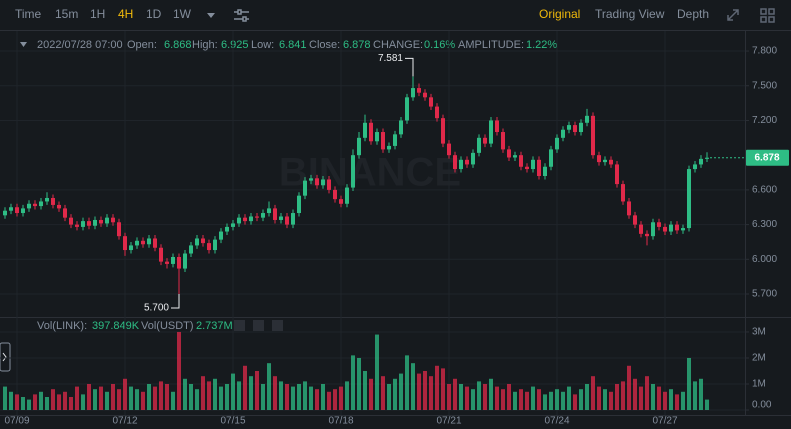  I want to click on y-tick-label: 7.800, so click(764, 51).